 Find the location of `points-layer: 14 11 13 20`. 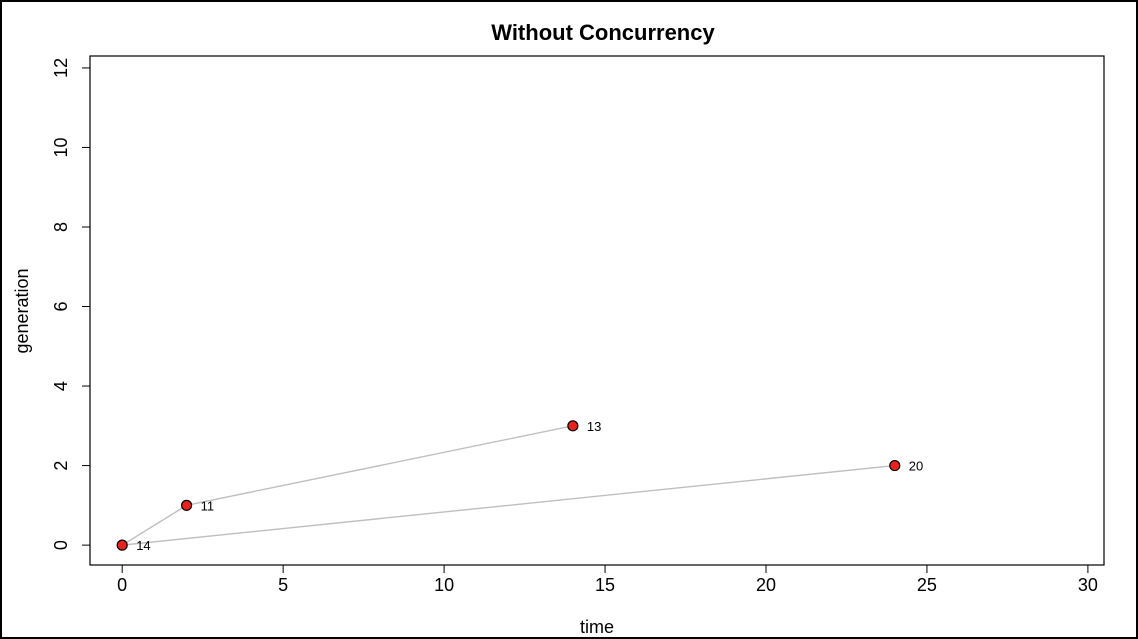

points-layer: 14 11 13 20 is located at coordinates (519, 486).